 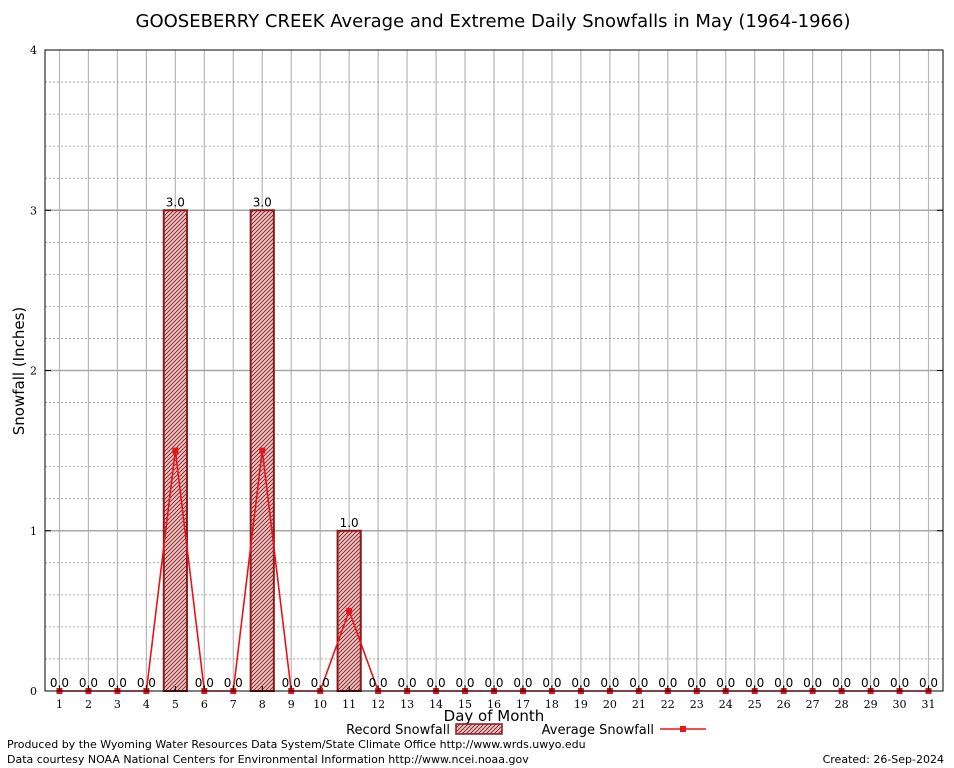 What do you see at coordinates (175, 704) in the screenshot?
I see `x-tick-label: 5` at bounding box center [175, 704].